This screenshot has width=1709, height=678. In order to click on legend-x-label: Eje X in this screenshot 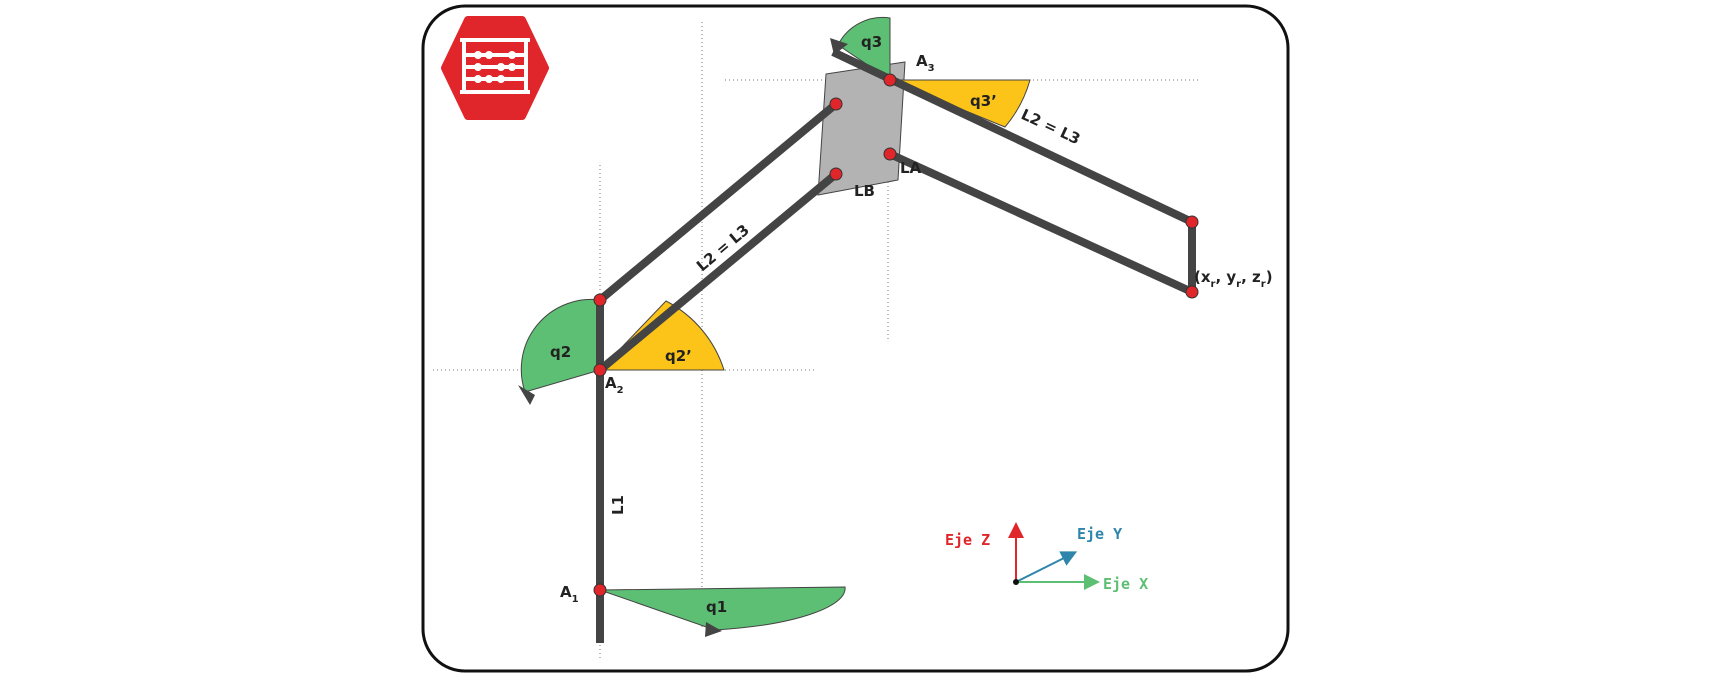, I will do `click(1125, 584)`.